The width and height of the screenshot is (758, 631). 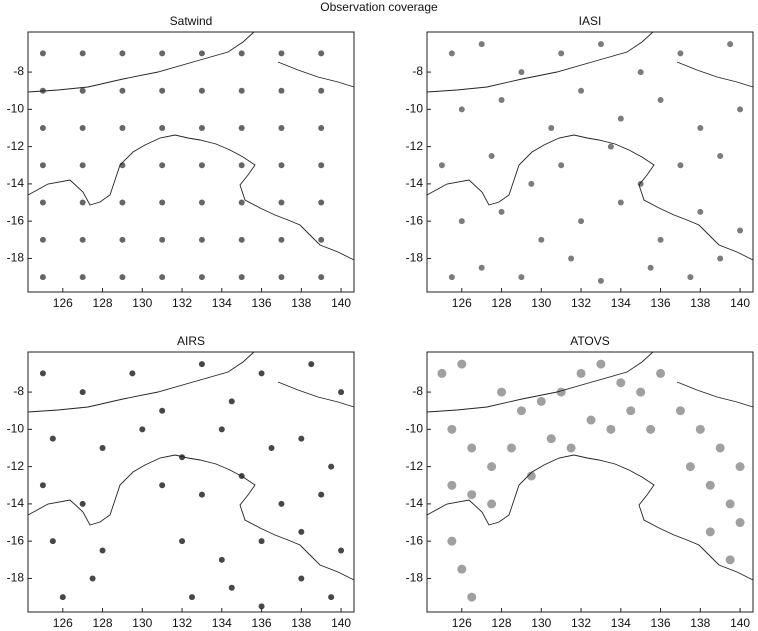 What do you see at coordinates (191, 341) in the screenshot?
I see `panel-title: AIRS` at bounding box center [191, 341].